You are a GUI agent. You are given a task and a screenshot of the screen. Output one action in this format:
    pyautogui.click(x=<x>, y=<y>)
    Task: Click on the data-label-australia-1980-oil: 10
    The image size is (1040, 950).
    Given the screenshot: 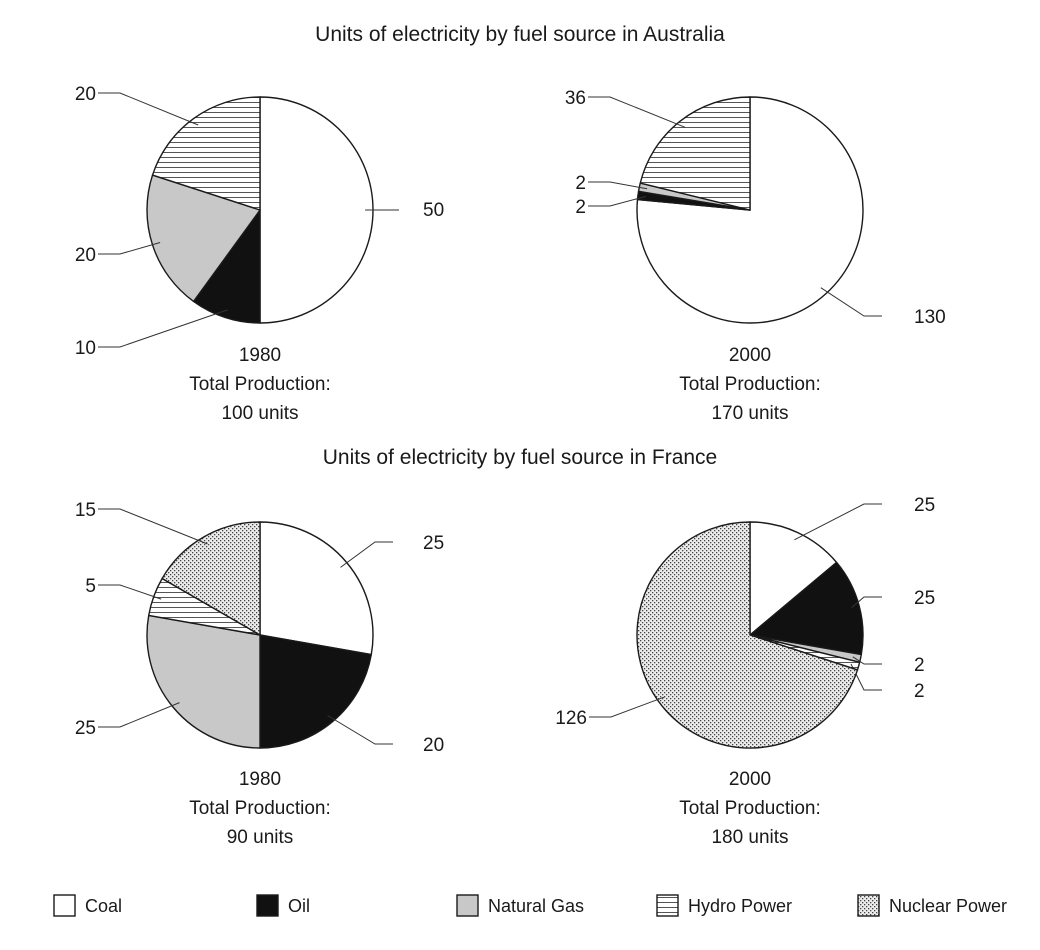 What is the action you would take?
    pyautogui.click(x=85, y=348)
    